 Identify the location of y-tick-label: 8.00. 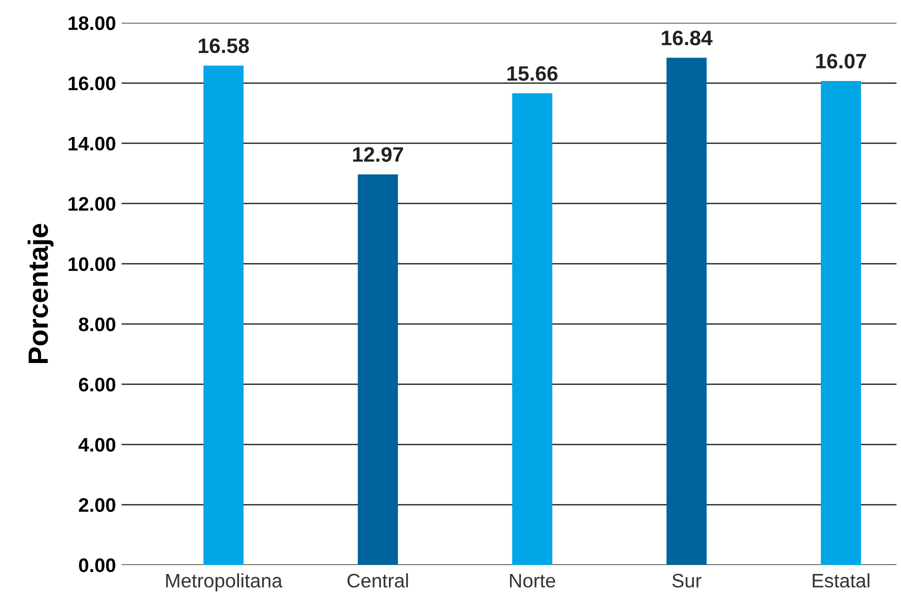
(97, 324).